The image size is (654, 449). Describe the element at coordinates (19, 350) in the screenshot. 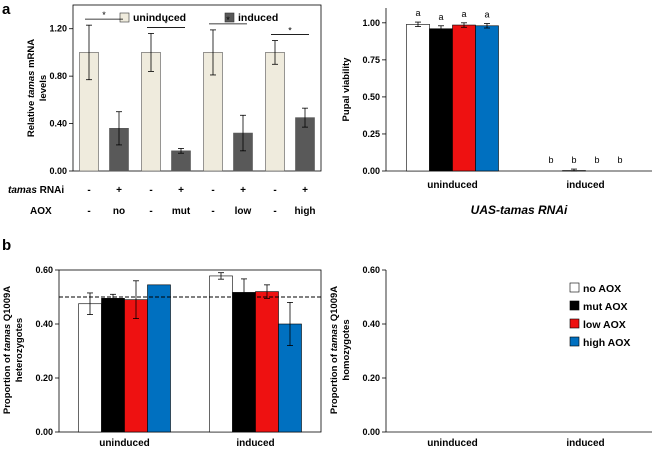

I see `y-axis-label-line2: heterozygotes` at that location.